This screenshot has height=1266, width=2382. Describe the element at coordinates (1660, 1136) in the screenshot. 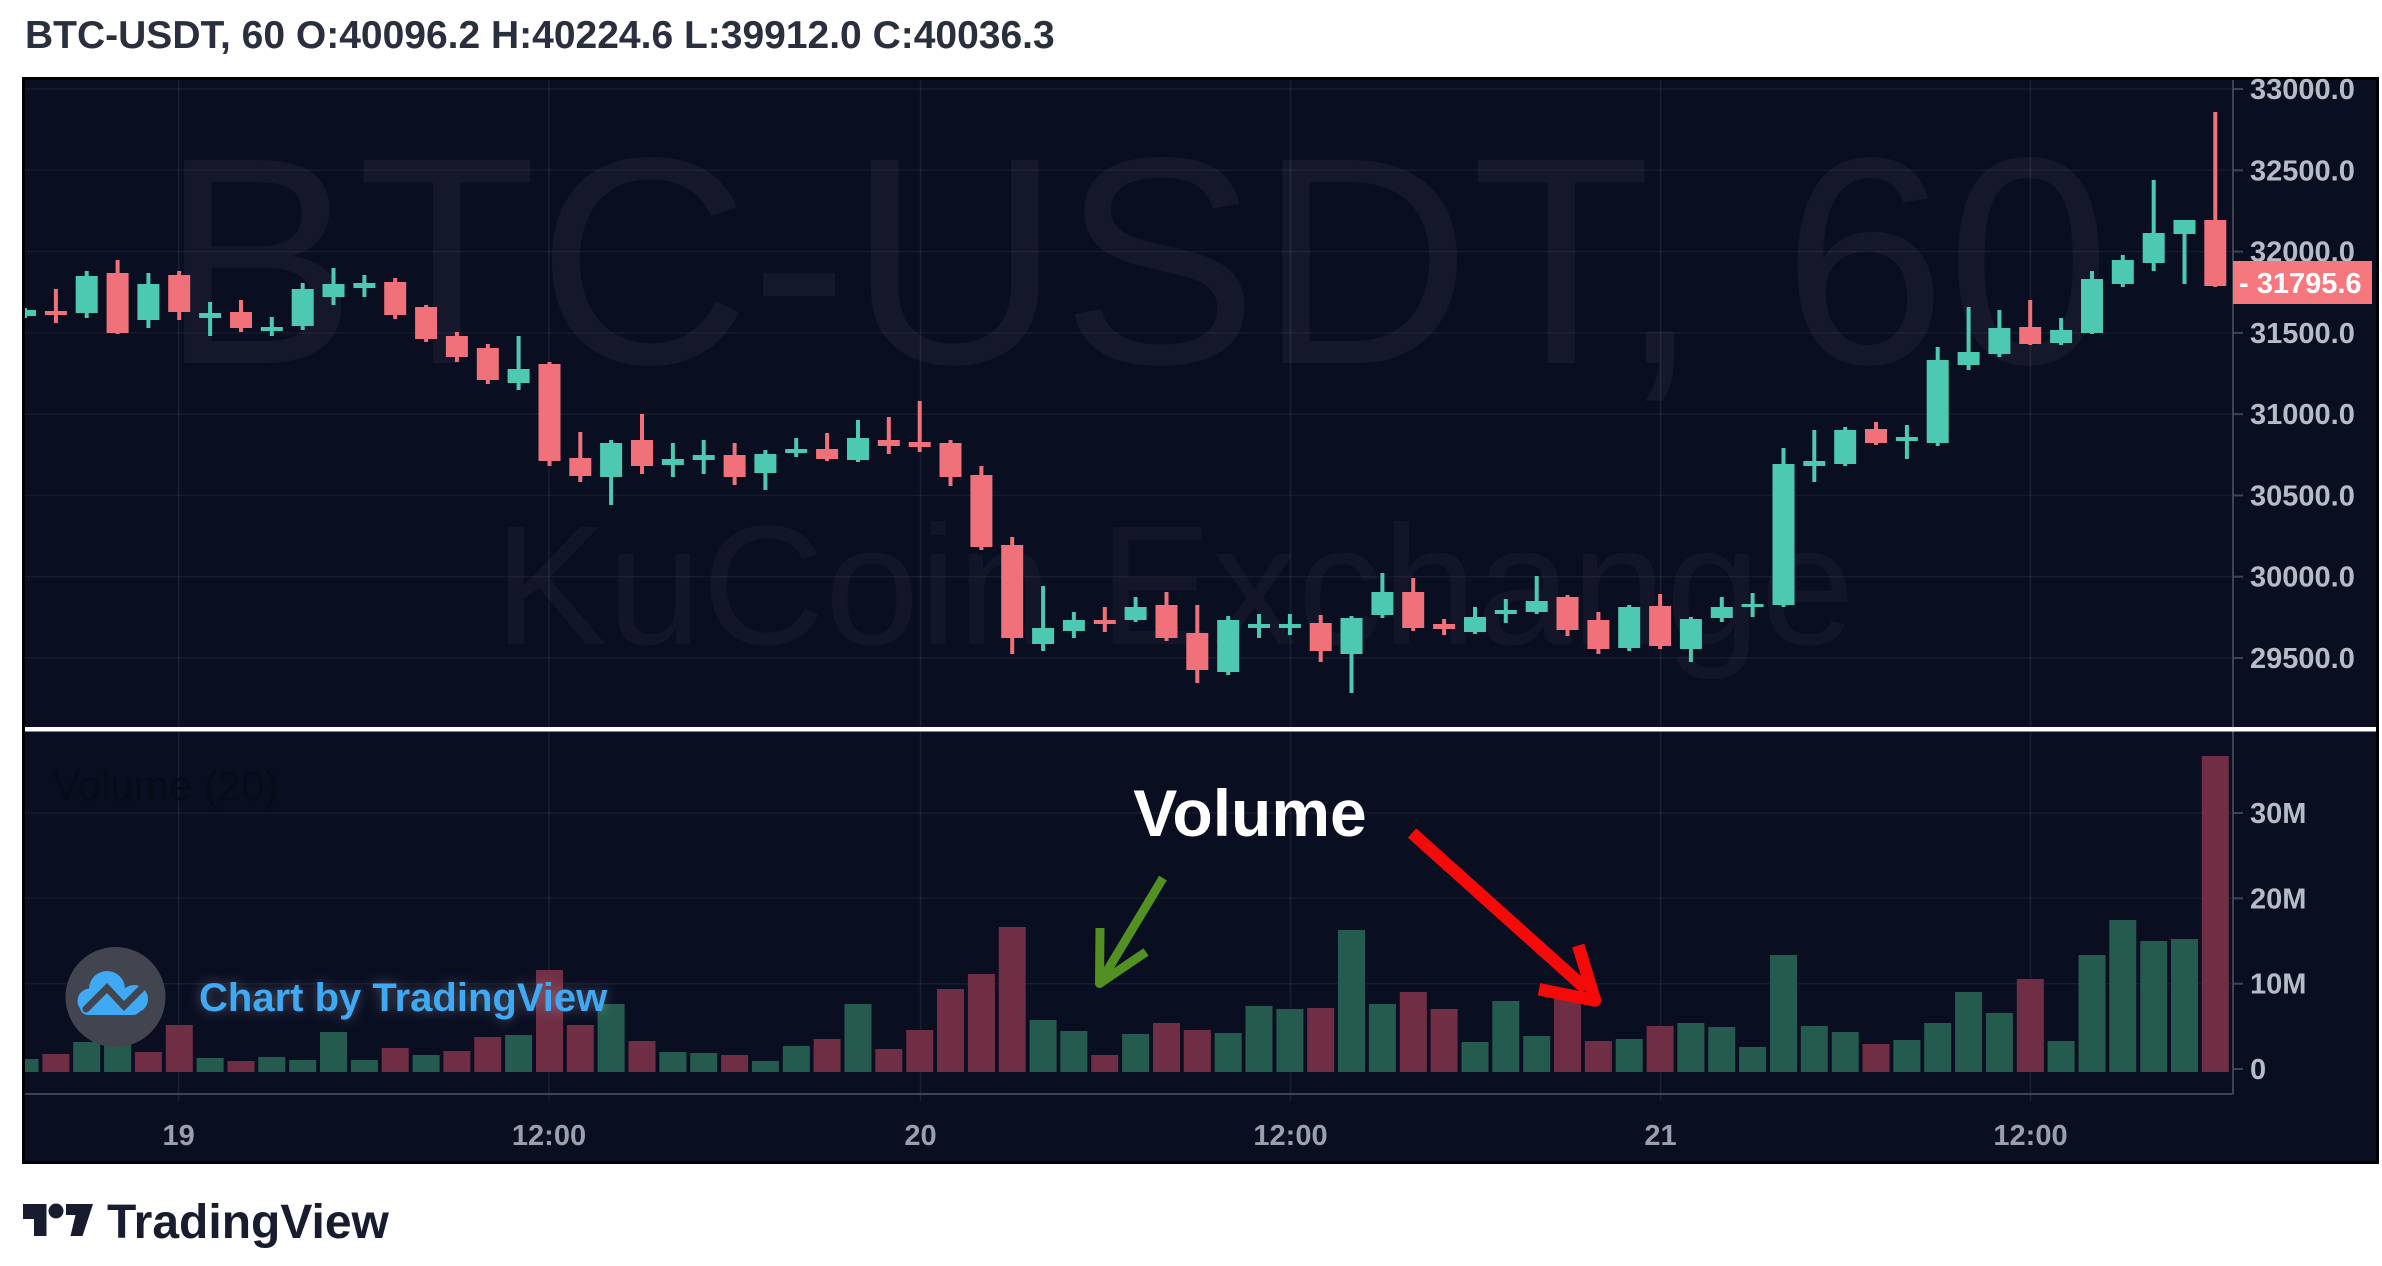

I see `svg-text: 21` at that location.